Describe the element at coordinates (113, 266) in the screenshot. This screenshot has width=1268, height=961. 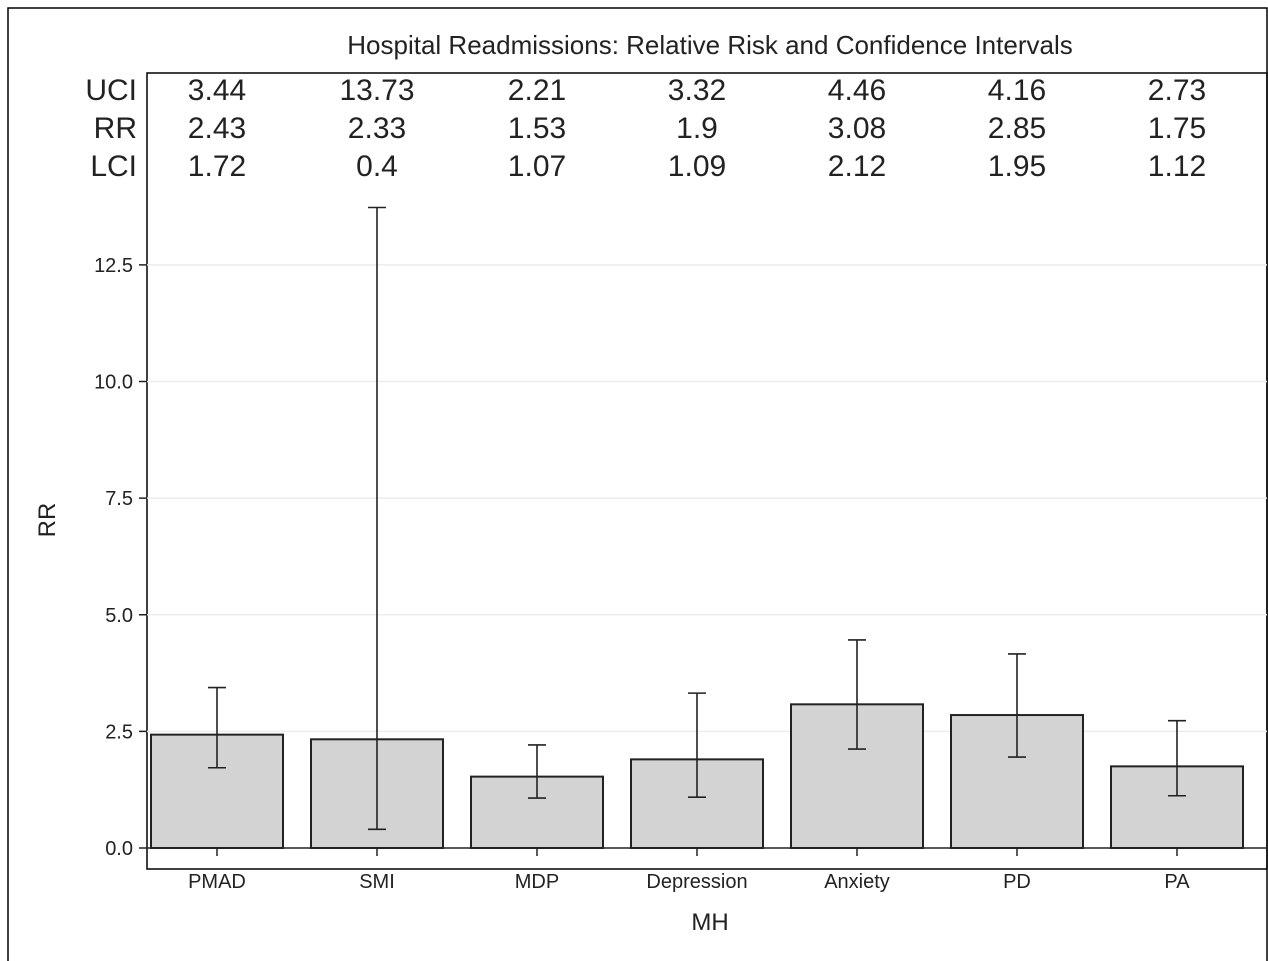
I see `y-tick-label: 12.5` at that location.